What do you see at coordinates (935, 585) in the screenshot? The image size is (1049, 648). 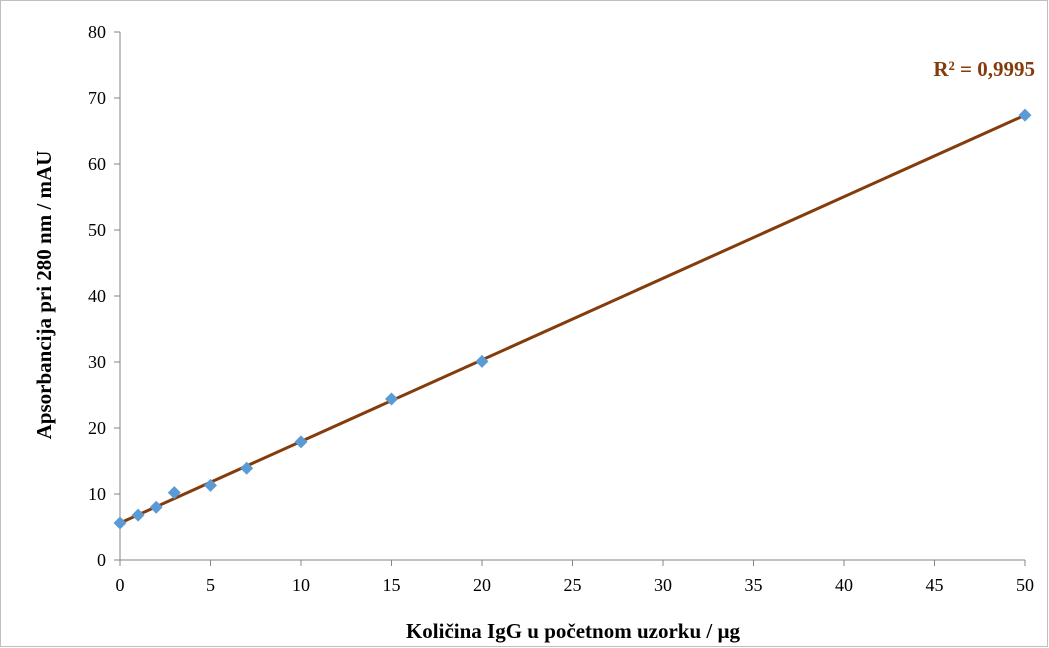 I see `x-tick-label: 45` at bounding box center [935, 585].